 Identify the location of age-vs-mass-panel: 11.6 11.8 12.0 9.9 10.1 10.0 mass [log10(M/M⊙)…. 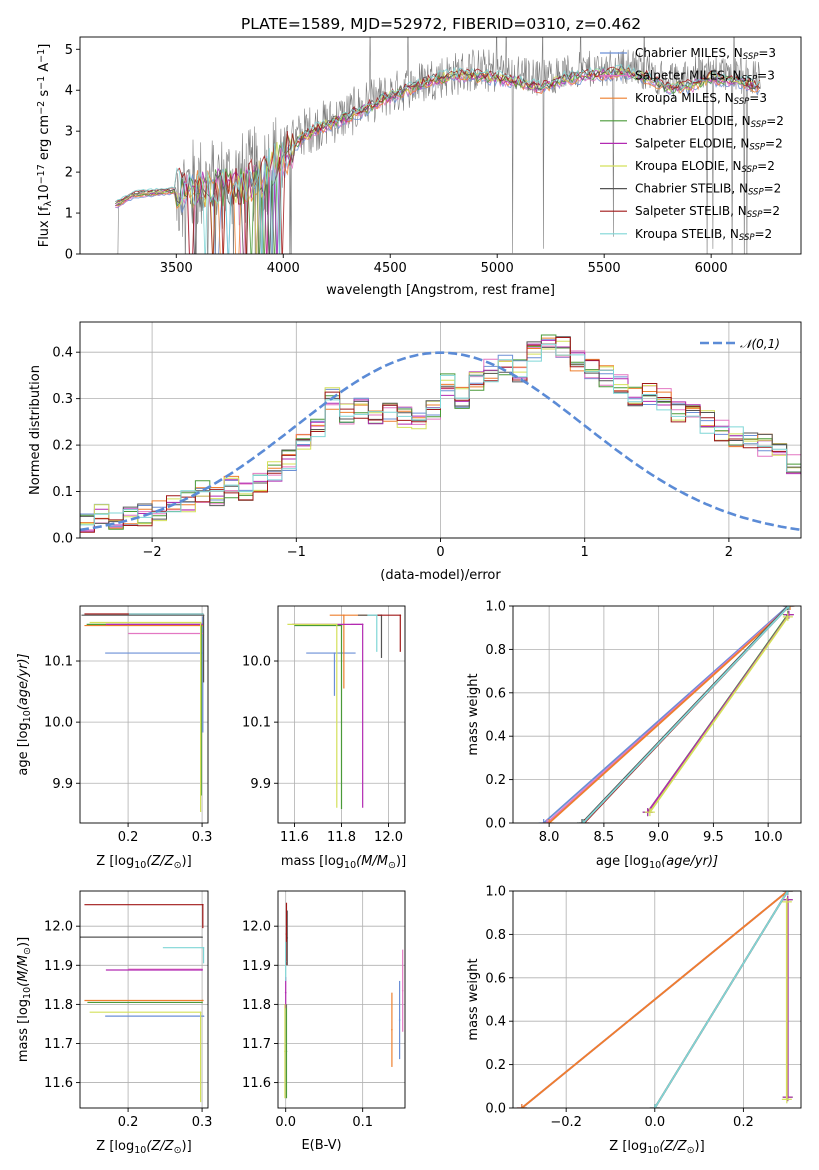
(324, 738).